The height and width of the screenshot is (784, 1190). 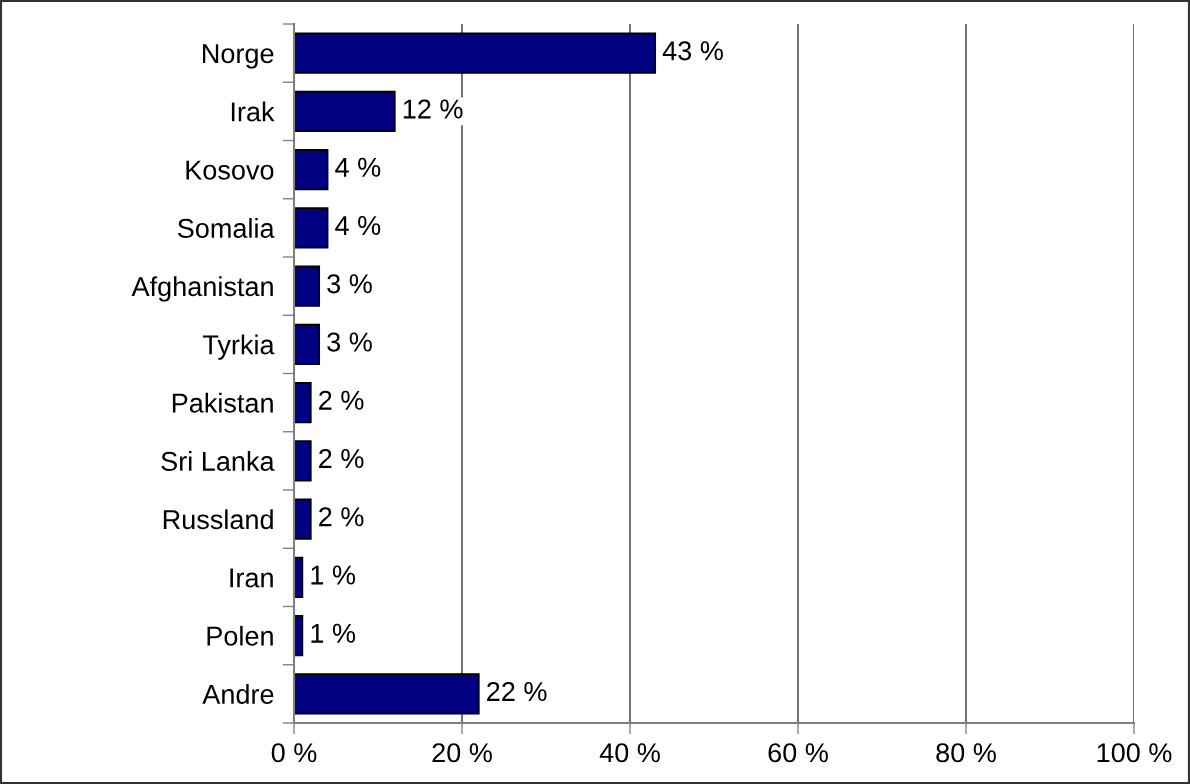 I want to click on y-tick-label: Afghanistan, so click(x=202, y=289).